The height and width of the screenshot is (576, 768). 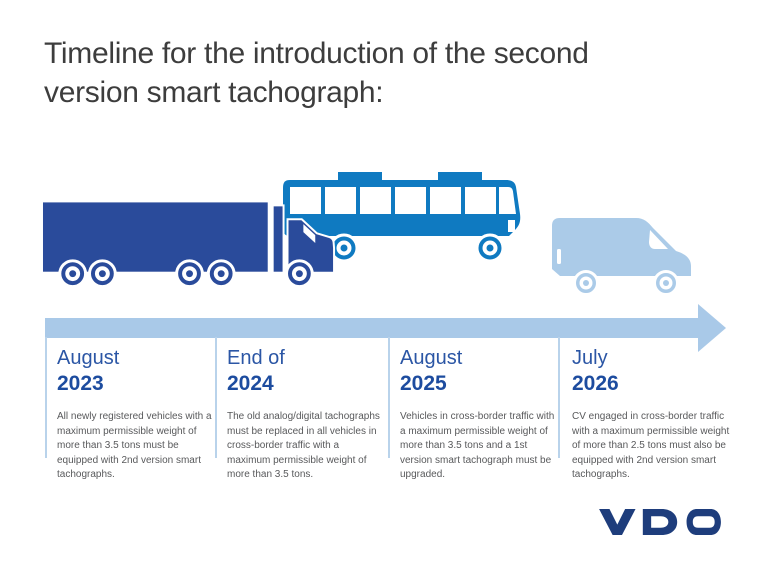 What do you see at coordinates (80, 383) in the screenshot?
I see `entry-year: 2023` at bounding box center [80, 383].